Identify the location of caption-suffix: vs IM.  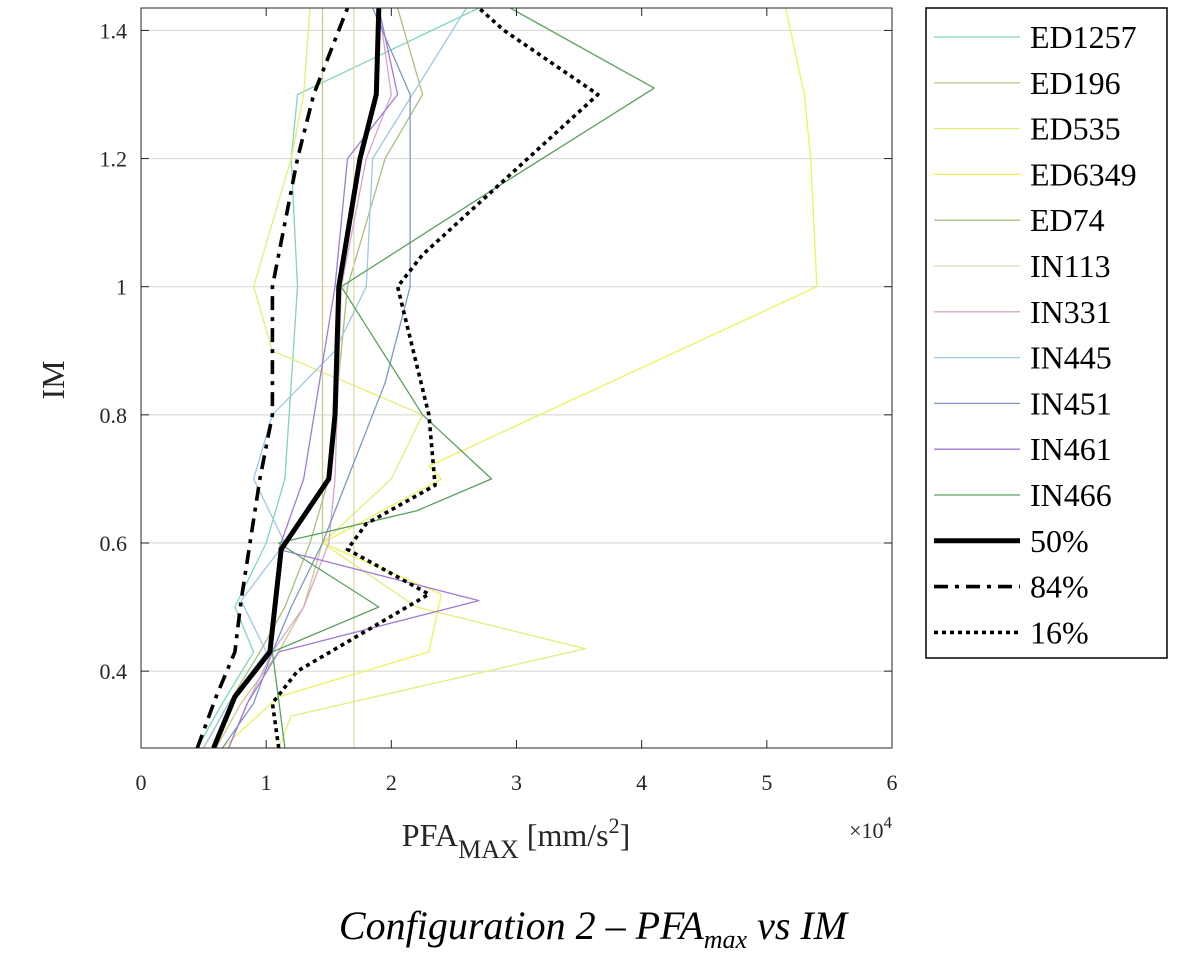
(797, 925).